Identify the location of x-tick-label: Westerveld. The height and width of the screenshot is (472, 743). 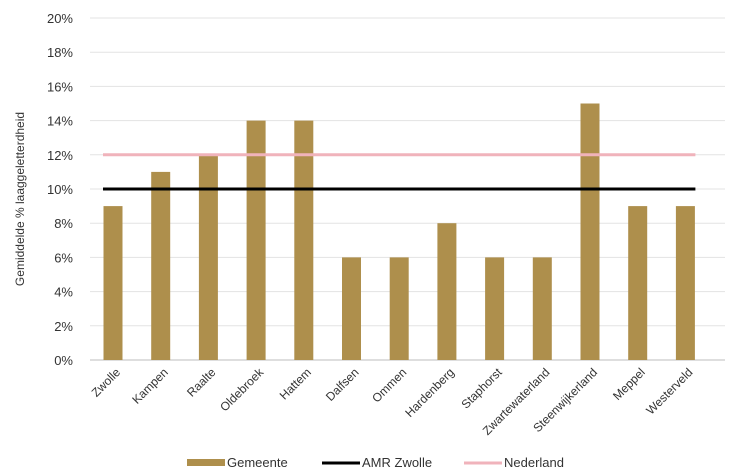
(669, 391).